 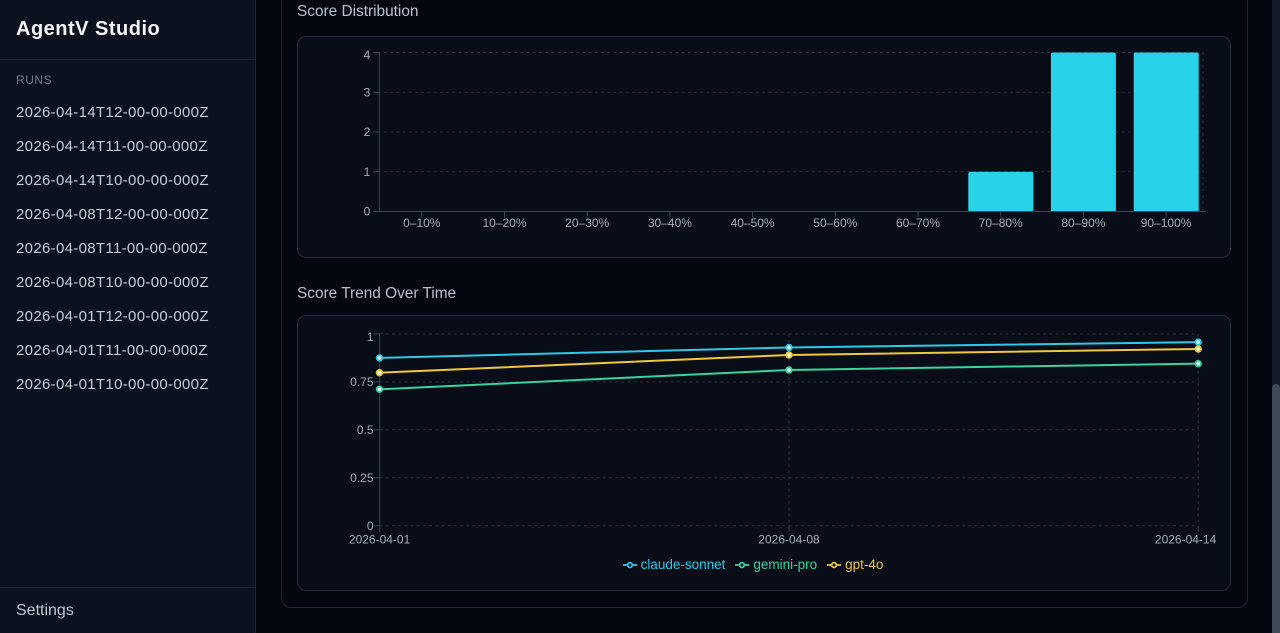 What do you see at coordinates (1186, 540) in the screenshot?
I see `svg-text: 2026-04-14` at bounding box center [1186, 540].